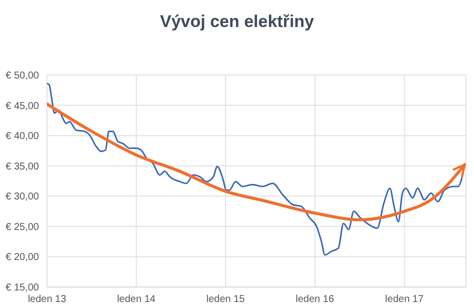 The image size is (474, 308). I want to click on x-tick-label: leden 16, so click(315, 300).